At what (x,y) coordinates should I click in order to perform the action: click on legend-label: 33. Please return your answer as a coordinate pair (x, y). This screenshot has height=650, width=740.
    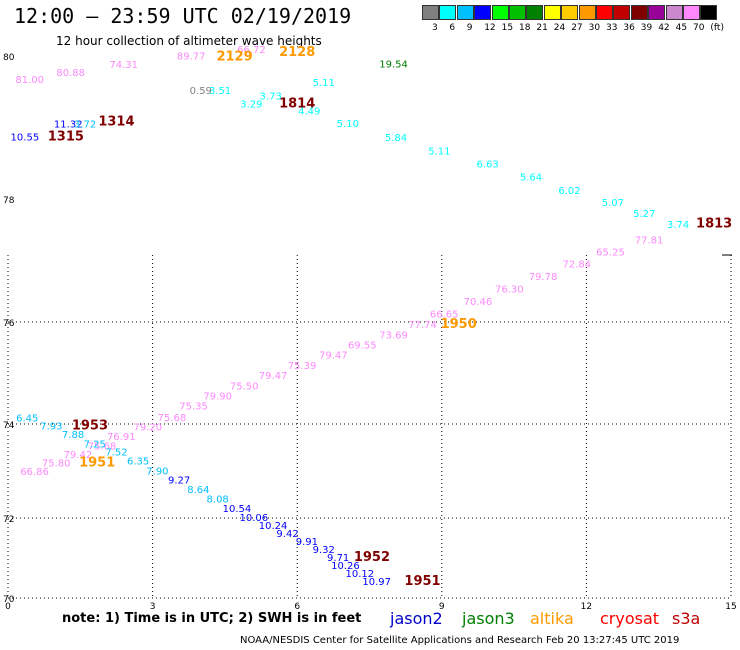
    Looking at the image, I should click on (612, 28).